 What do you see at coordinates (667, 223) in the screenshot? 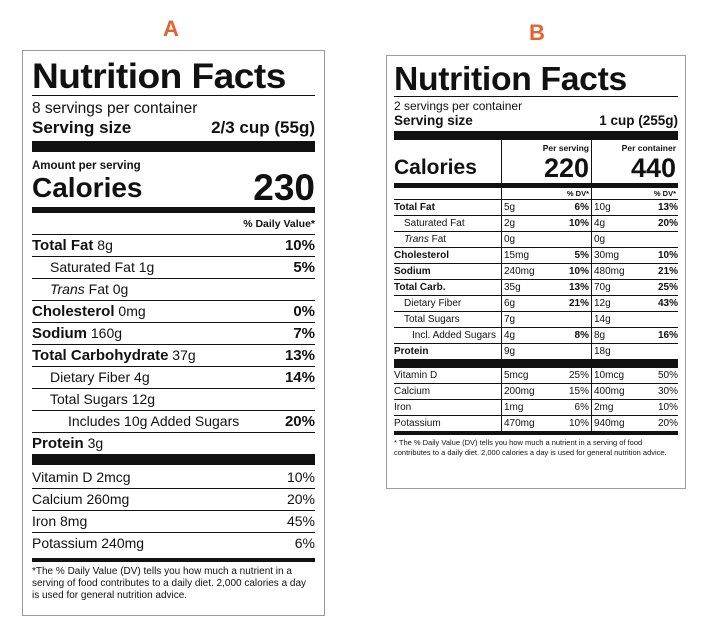
I see `container-dv: 20%` at bounding box center [667, 223].